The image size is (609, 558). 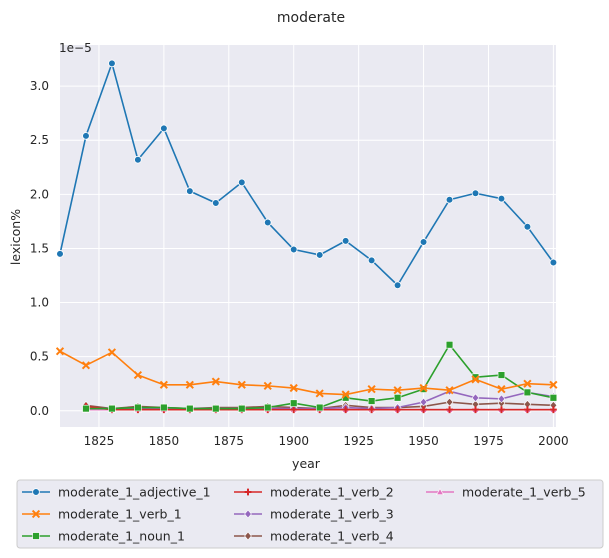 I want to click on y-tick-label: 0.0, so click(x=39, y=411).